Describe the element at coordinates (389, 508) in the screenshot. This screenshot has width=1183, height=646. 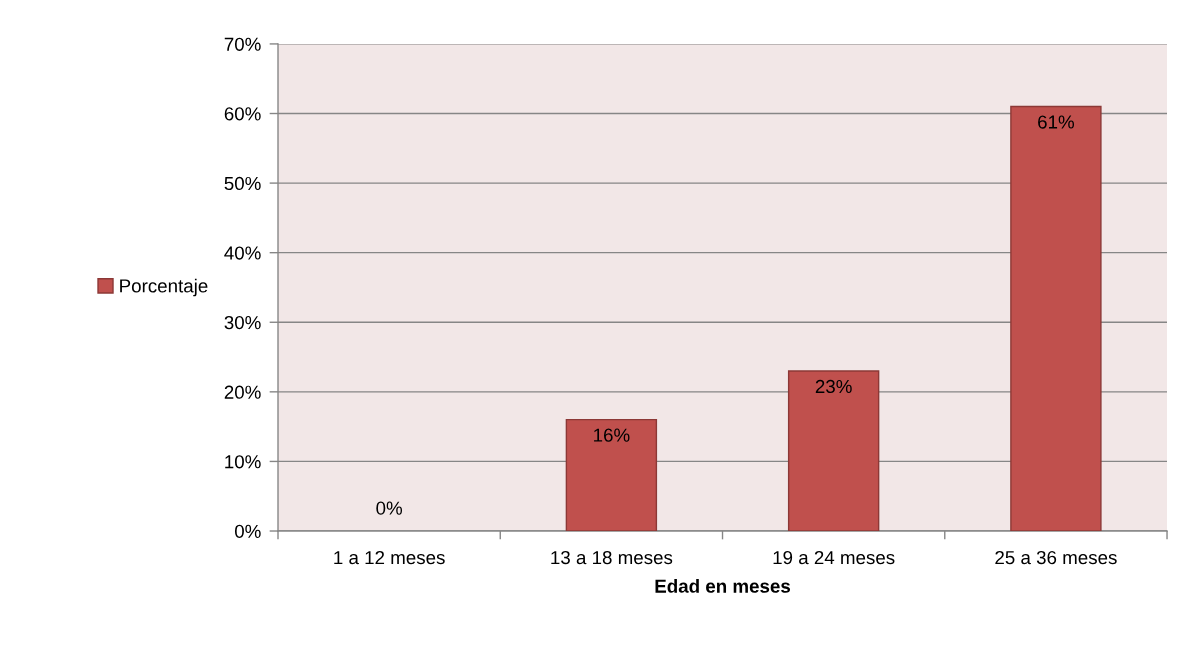
I see `data-label: 0%` at that location.